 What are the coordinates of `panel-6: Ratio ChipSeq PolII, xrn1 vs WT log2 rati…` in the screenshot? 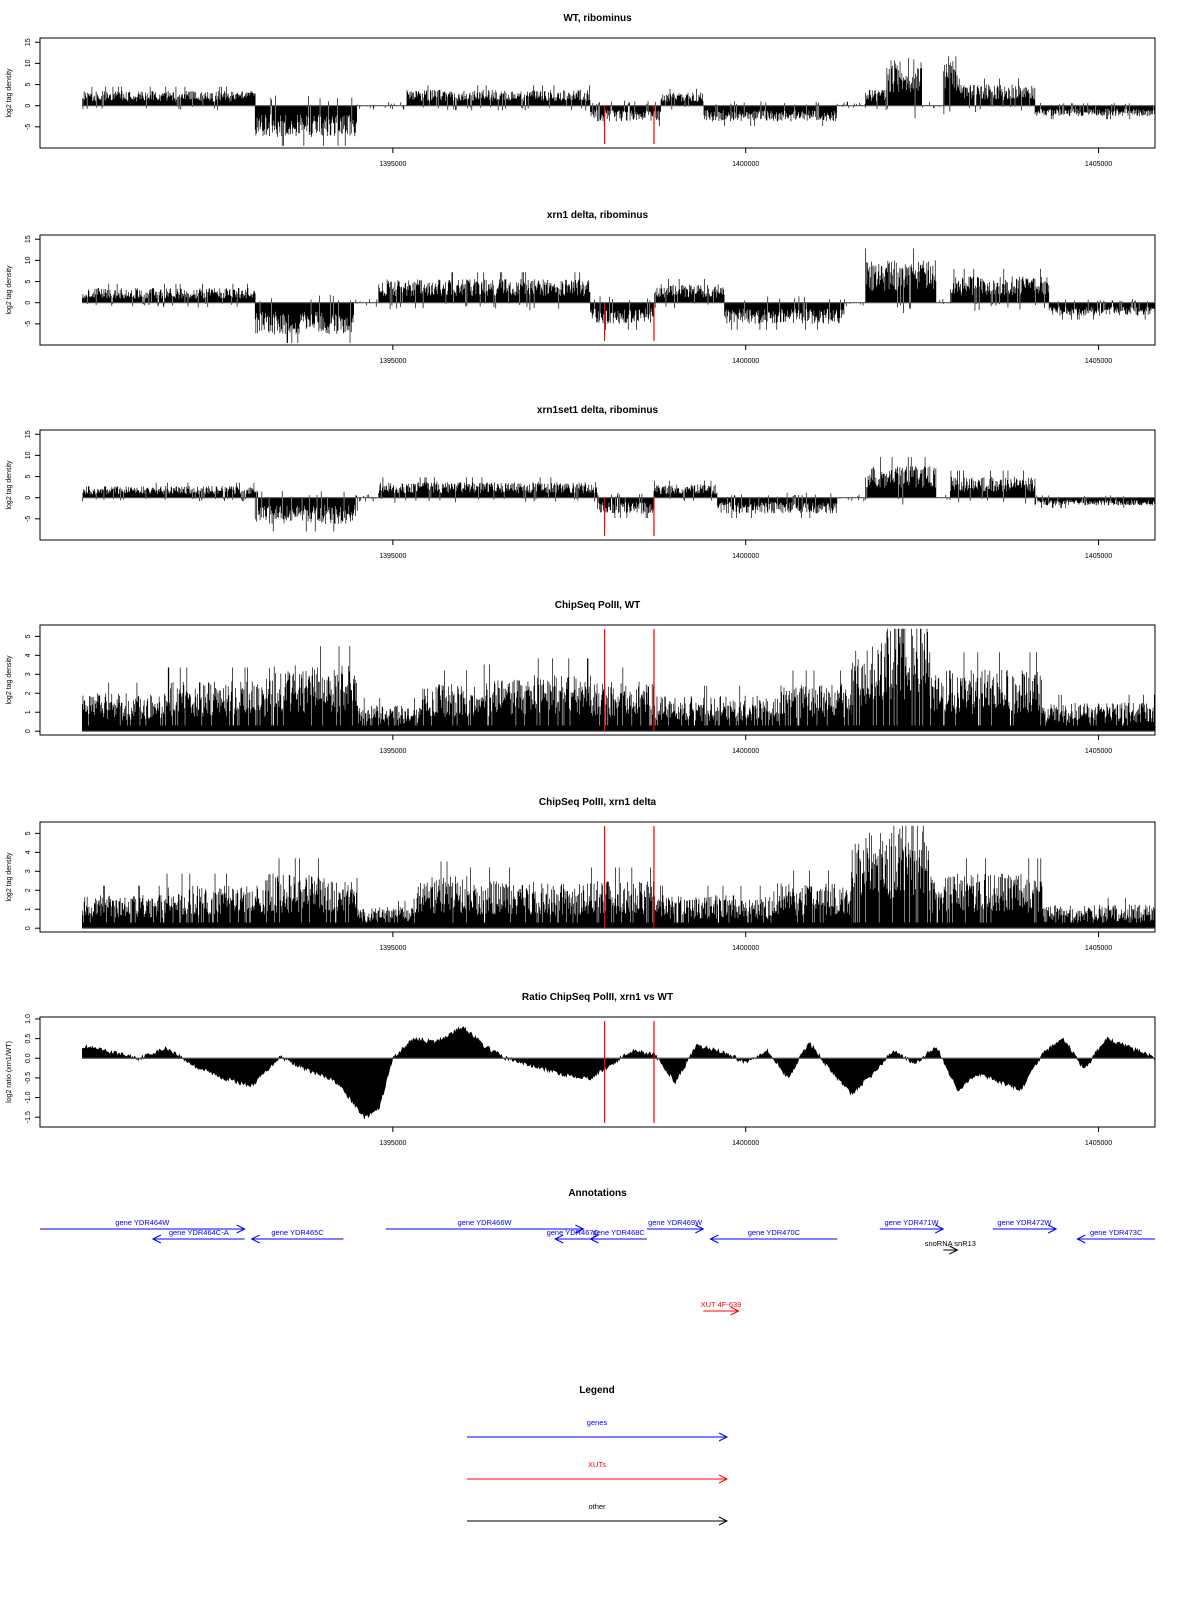 It's located at (581, 1069).